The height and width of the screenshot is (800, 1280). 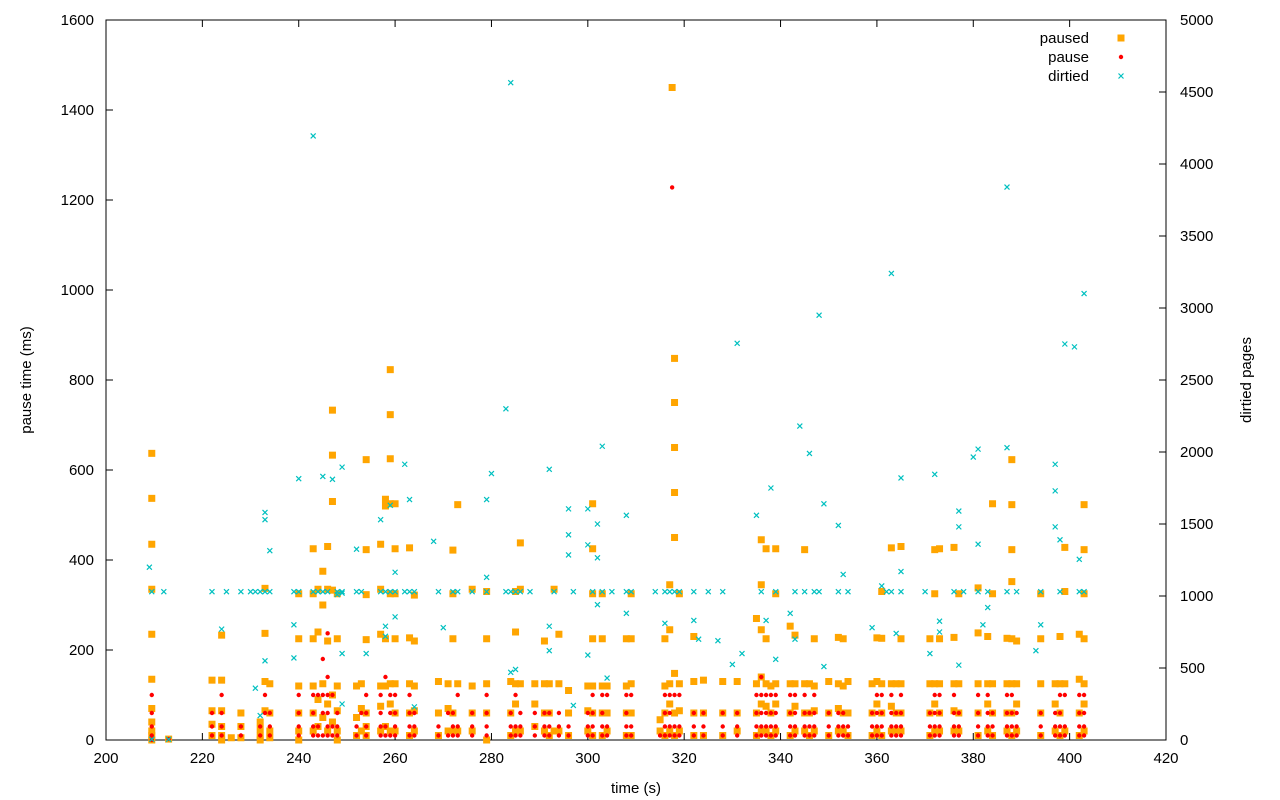 I want to click on x-tick-label: 320, so click(x=684, y=758).